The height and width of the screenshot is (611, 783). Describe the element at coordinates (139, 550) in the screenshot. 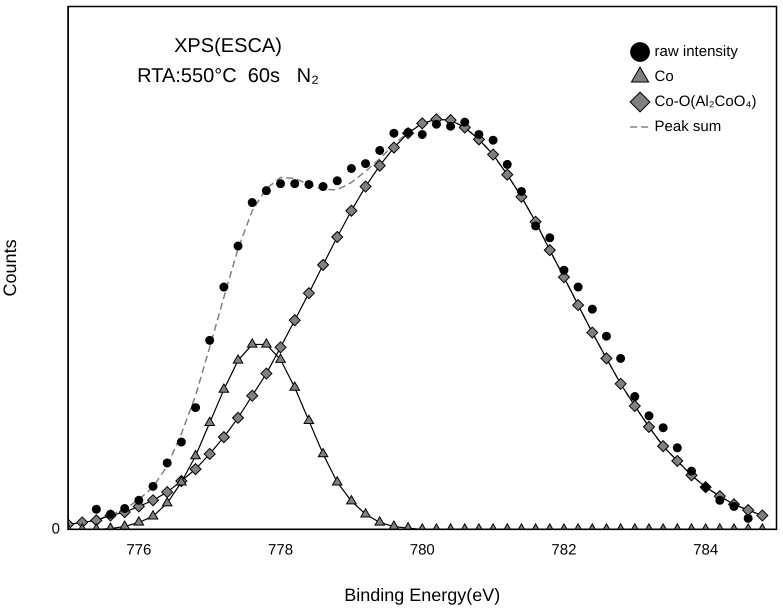

I see `x-tick-label: 776` at that location.